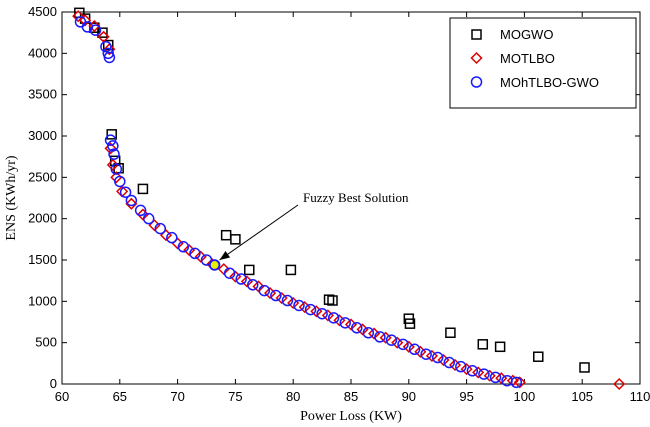  Describe the element at coordinates (42, 300) in the screenshot. I see `y-tick-label: 1000` at that location.